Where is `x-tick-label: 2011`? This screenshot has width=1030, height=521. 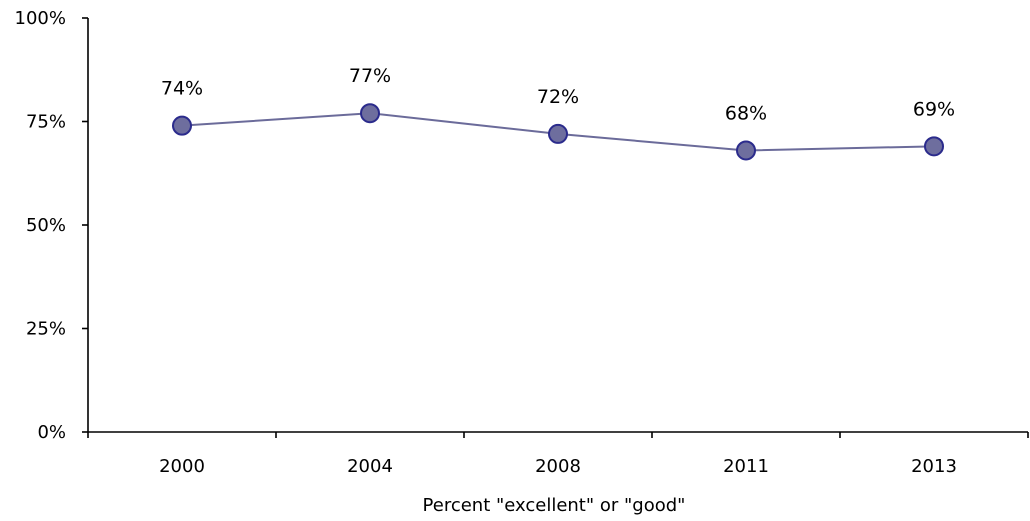 x-tick-label: 2011 is located at coordinates (746, 466).